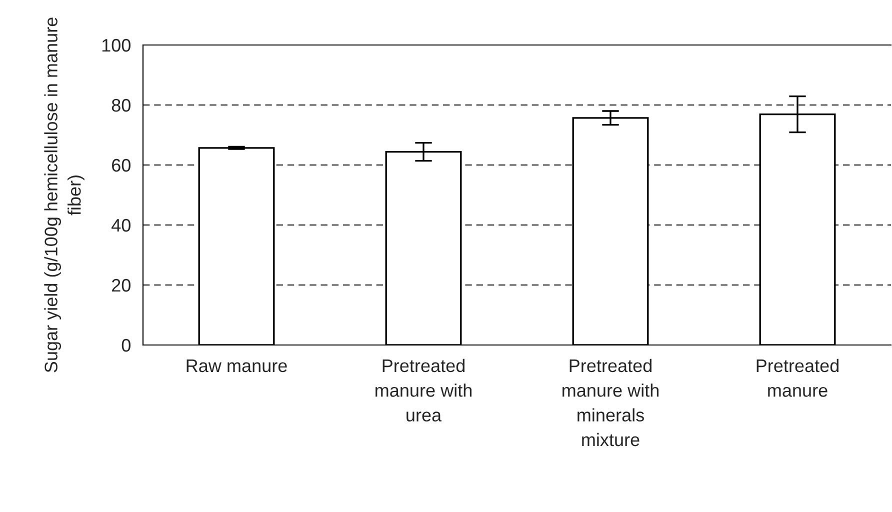 This screenshot has width=892, height=512. Describe the element at coordinates (236, 366) in the screenshot. I see `x-tick-label: Raw manure` at that location.